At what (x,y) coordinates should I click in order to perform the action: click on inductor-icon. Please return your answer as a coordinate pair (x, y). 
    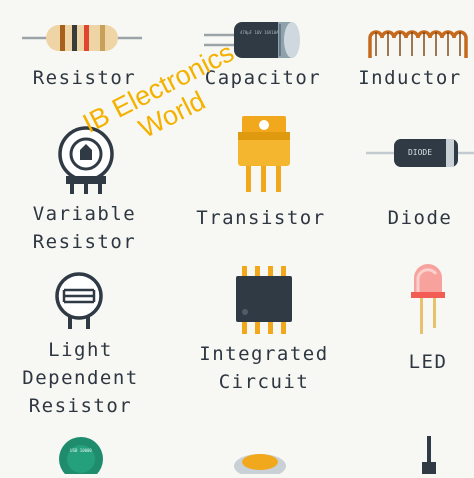
    Looking at the image, I should click on (417, 42).